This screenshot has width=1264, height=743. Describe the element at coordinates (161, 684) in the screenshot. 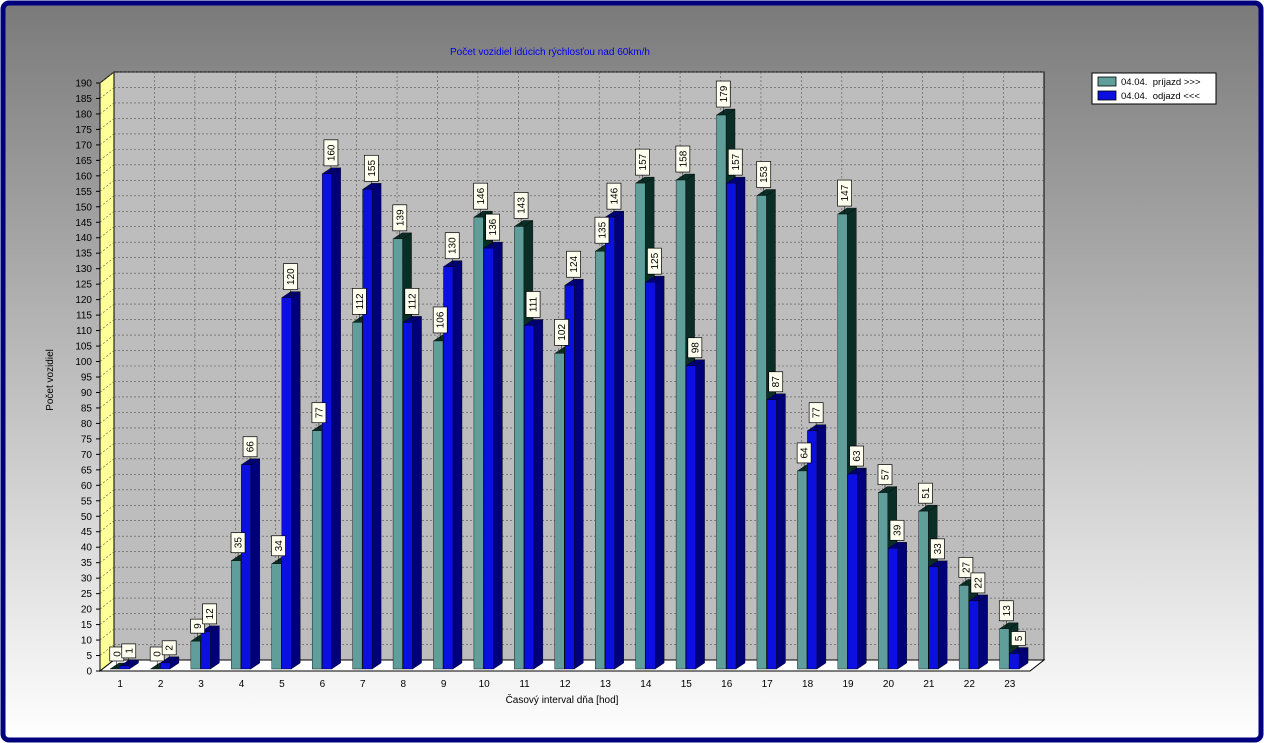

I see `x-tick-label: 2` at that location.